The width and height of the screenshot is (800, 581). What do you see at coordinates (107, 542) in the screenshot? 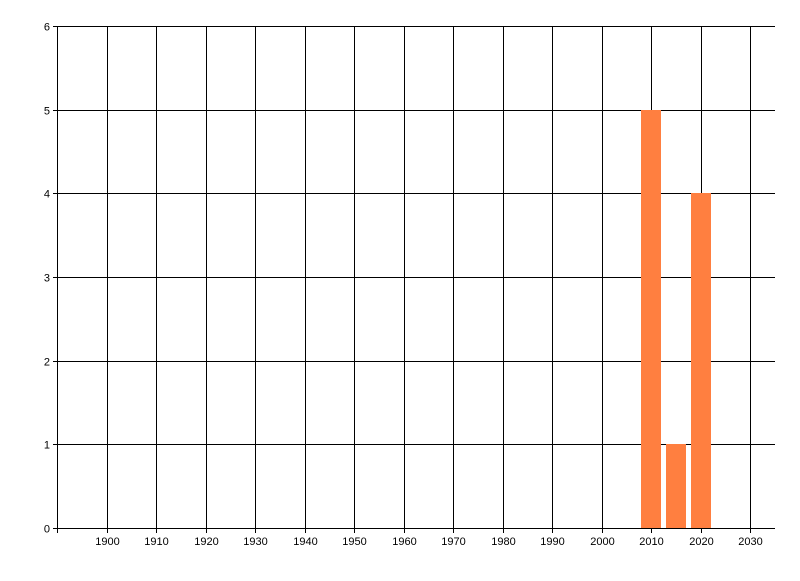
I see `x-tick-label: 1900` at bounding box center [107, 542].